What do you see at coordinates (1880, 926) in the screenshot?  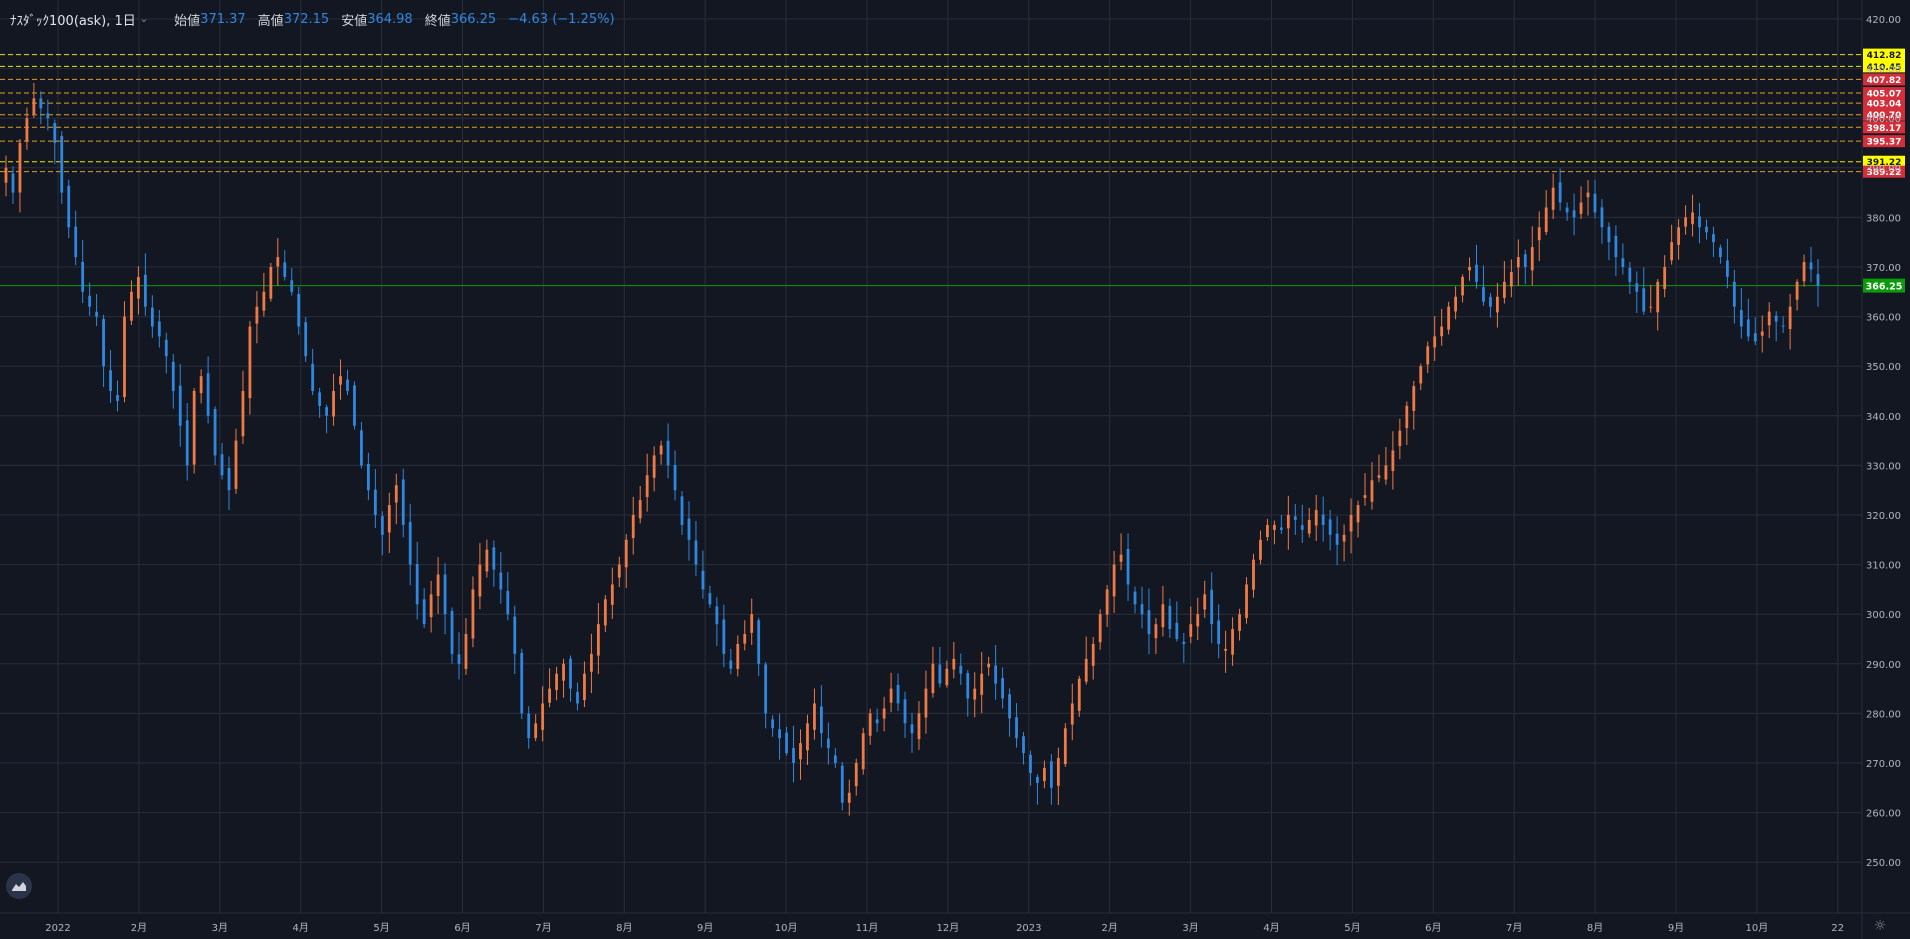 I see `gear-icon: ☼` at bounding box center [1880, 926].